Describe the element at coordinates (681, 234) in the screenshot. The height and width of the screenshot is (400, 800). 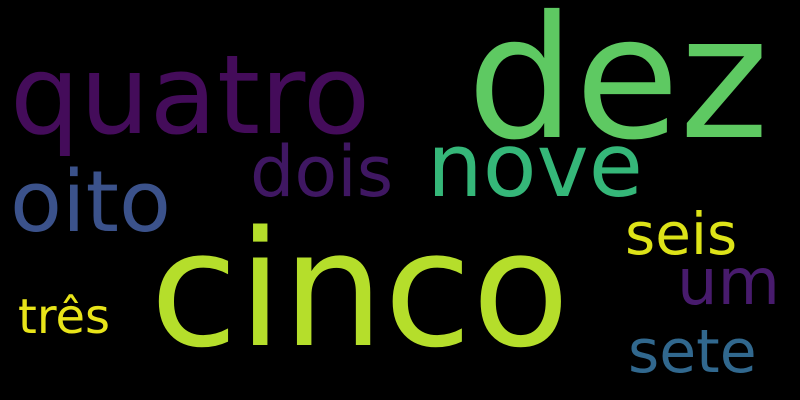
I see `word-seis: seis` at that location.